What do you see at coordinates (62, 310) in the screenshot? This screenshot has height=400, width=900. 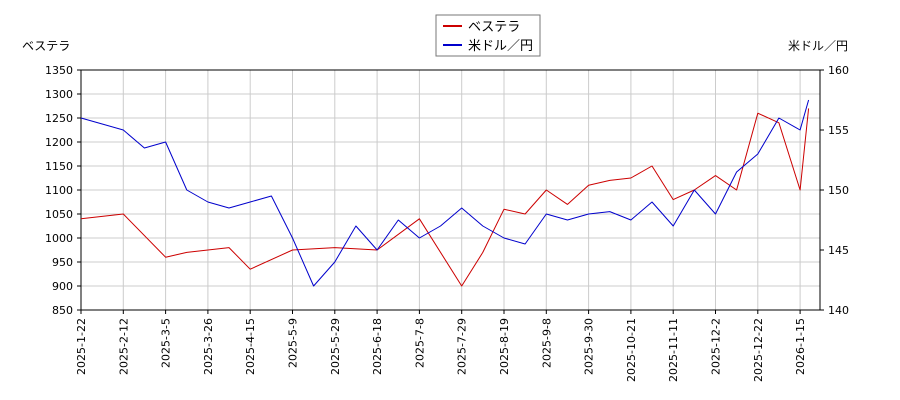 I see `left-tick-label-0: 850` at bounding box center [62, 310].